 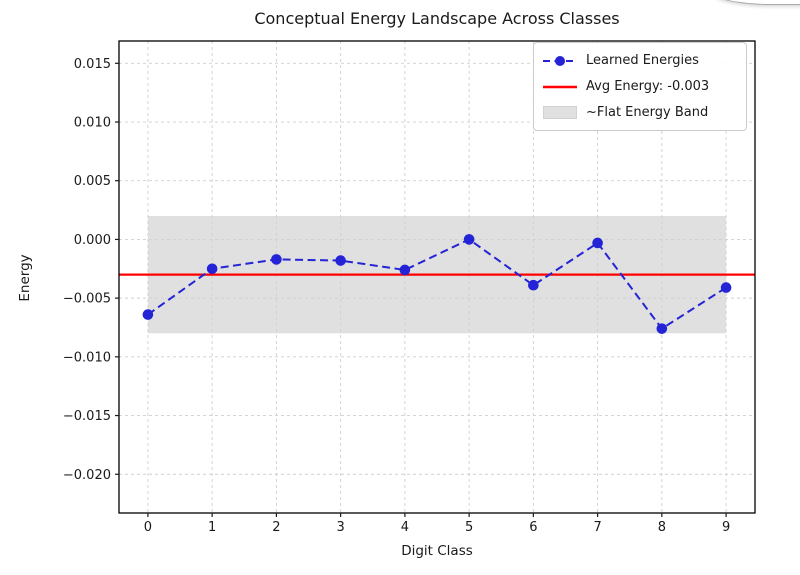 What do you see at coordinates (437, 551) in the screenshot?
I see `x-axis-label: Digit Class` at bounding box center [437, 551].